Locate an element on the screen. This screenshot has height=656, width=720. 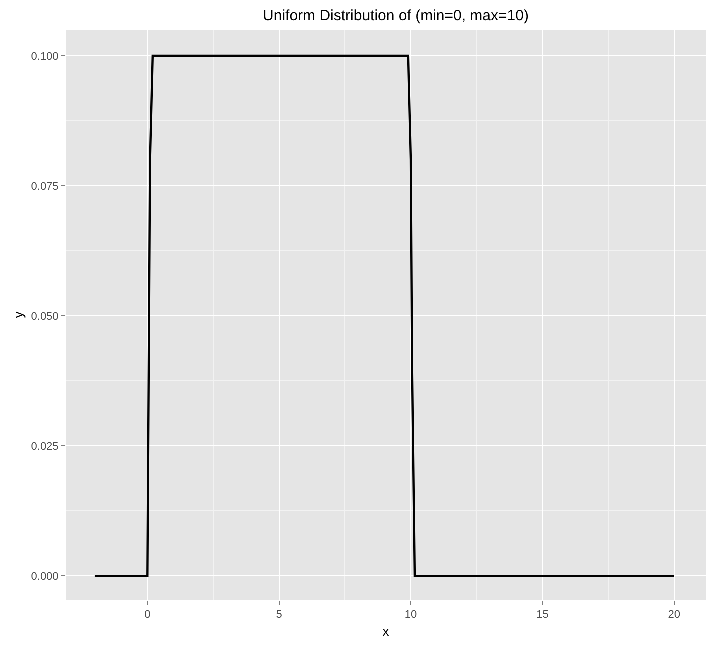
y-tick-label: 0.075 is located at coordinates (45, 186).